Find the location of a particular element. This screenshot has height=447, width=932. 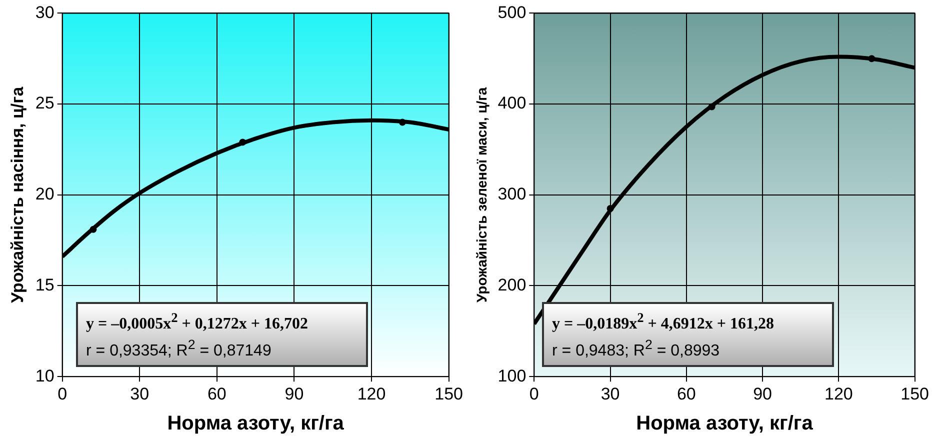

y-tick-label: 400 is located at coordinates (512, 103).